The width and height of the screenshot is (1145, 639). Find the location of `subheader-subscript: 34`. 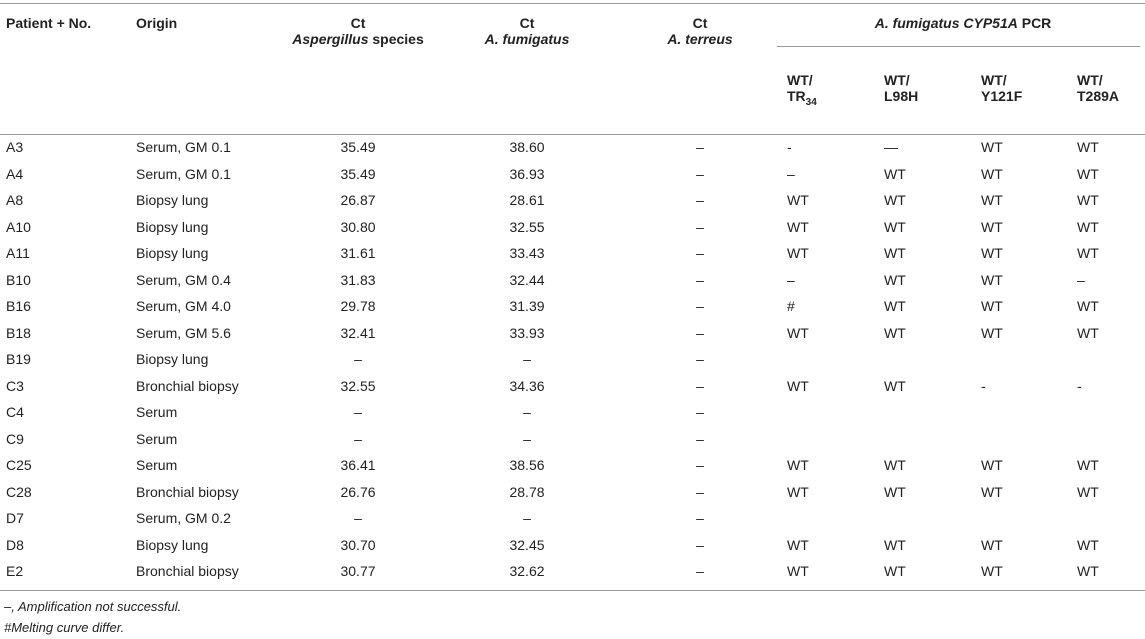

subheader-subscript: 34 is located at coordinates (811, 102).